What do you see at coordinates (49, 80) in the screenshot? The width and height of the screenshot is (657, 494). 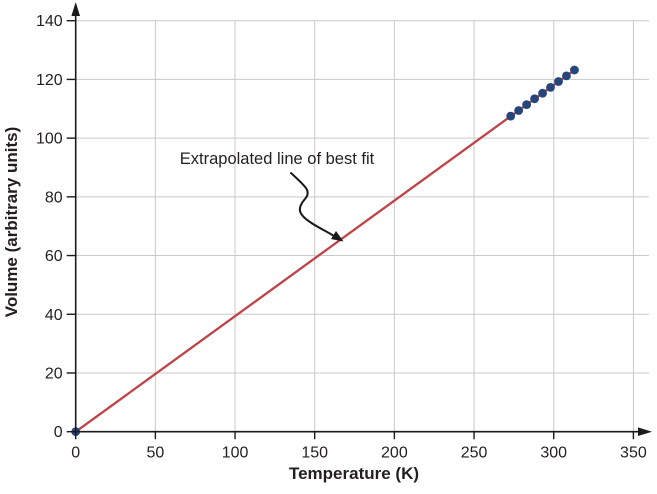 I see `y-tick-label: 120` at bounding box center [49, 80].